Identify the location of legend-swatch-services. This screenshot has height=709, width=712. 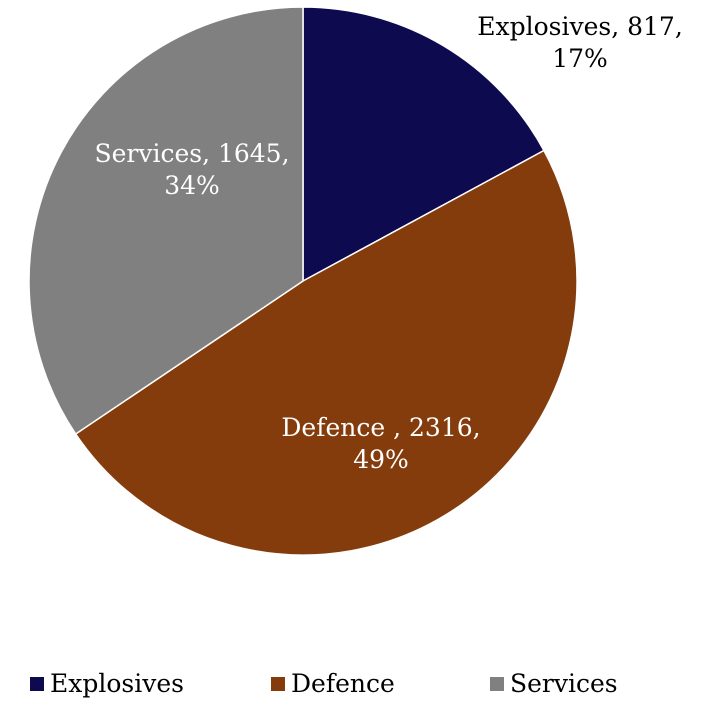
(497, 684).